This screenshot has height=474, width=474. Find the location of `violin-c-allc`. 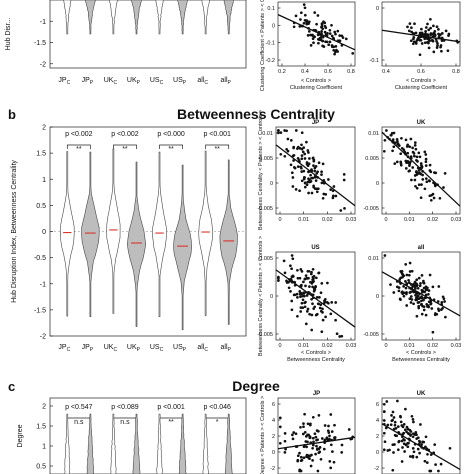

violin-c-allc is located at coordinates (205, 443).